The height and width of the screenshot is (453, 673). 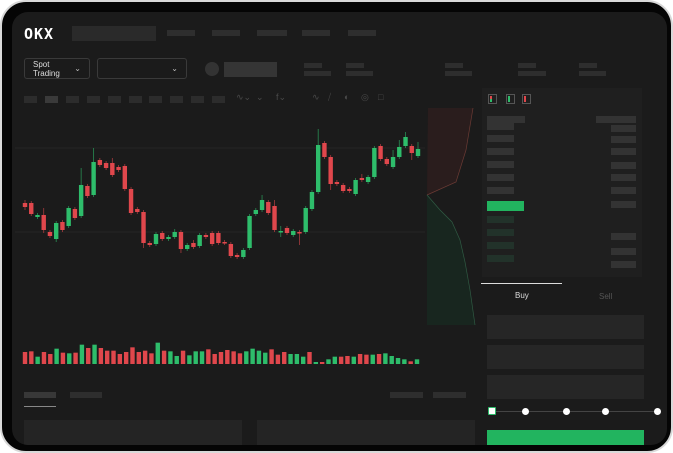 I want to click on fx-icon: f⌄, so click(x=281, y=97).